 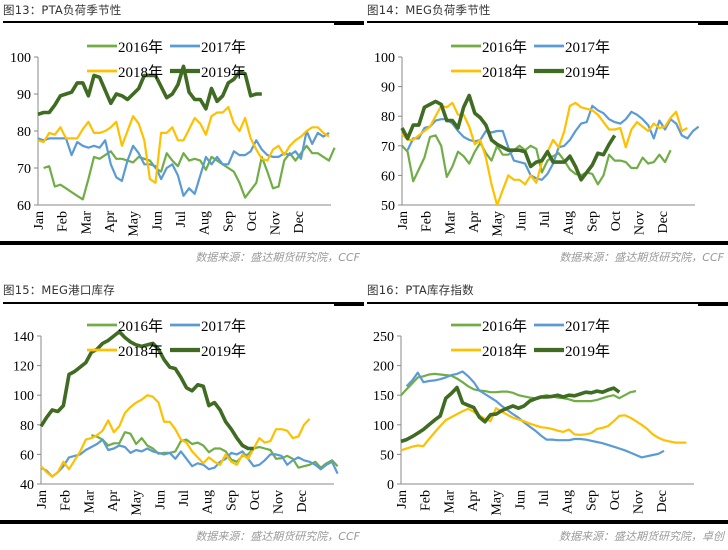 I want to click on chart-title: 图15：MEG港口库存, so click(x=59, y=290).